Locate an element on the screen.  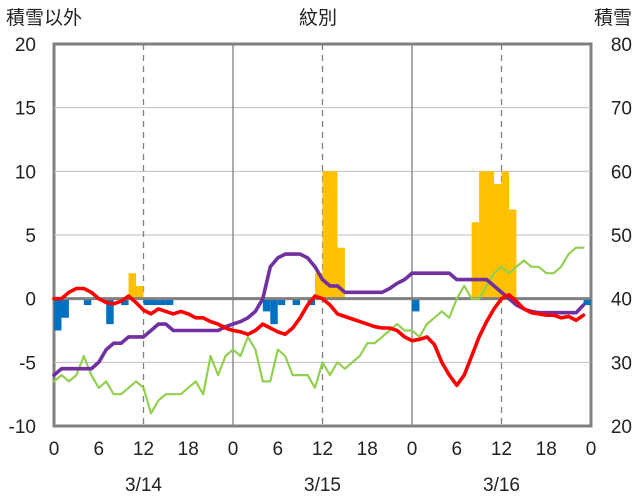
y-ticks-right: 80 70 60 50 40 30 20 is located at coordinates (621, 236).